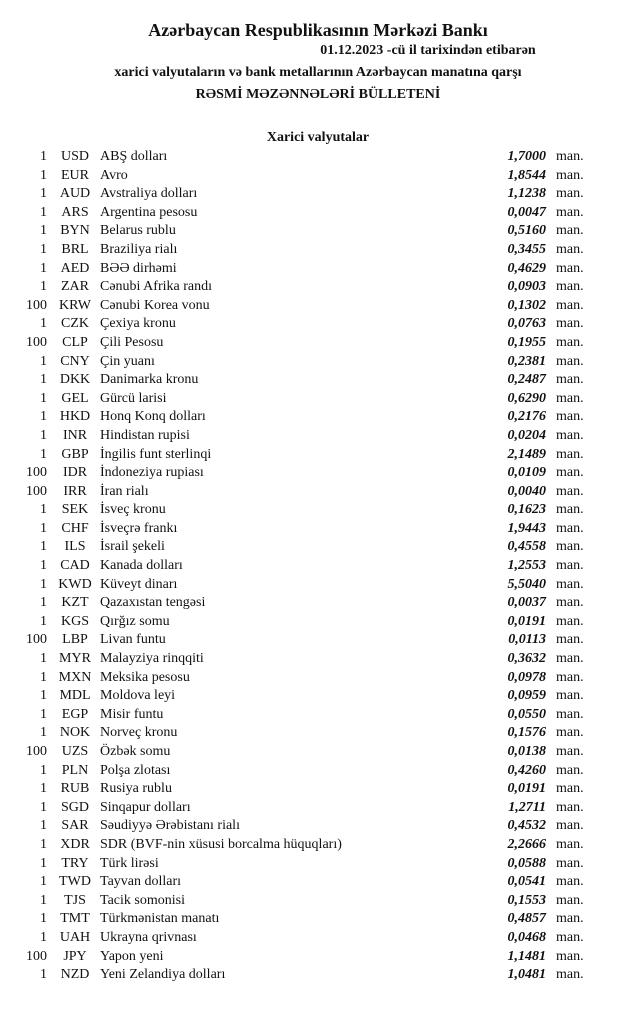  Describe the element at coordinates (149, 212) in the screenshot. I see `currency-name: Argentina pesosu` at that location.